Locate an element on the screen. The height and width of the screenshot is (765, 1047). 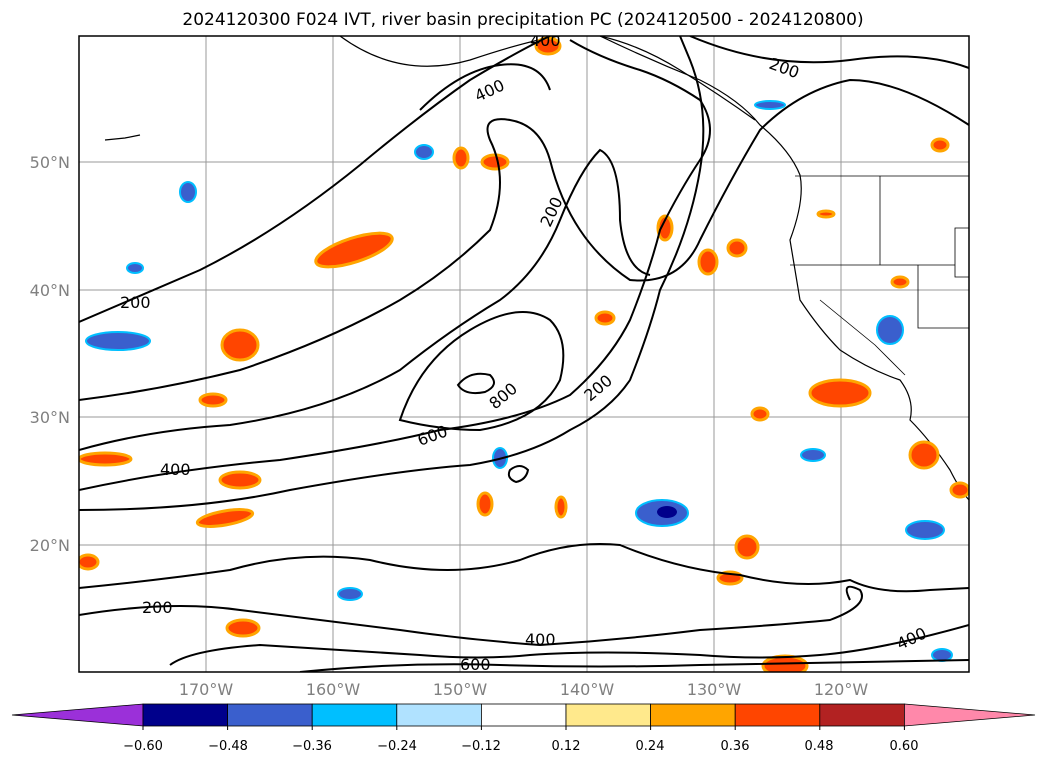
colorbar-tick-label: 0.60 is located at coordinates (904, 746).